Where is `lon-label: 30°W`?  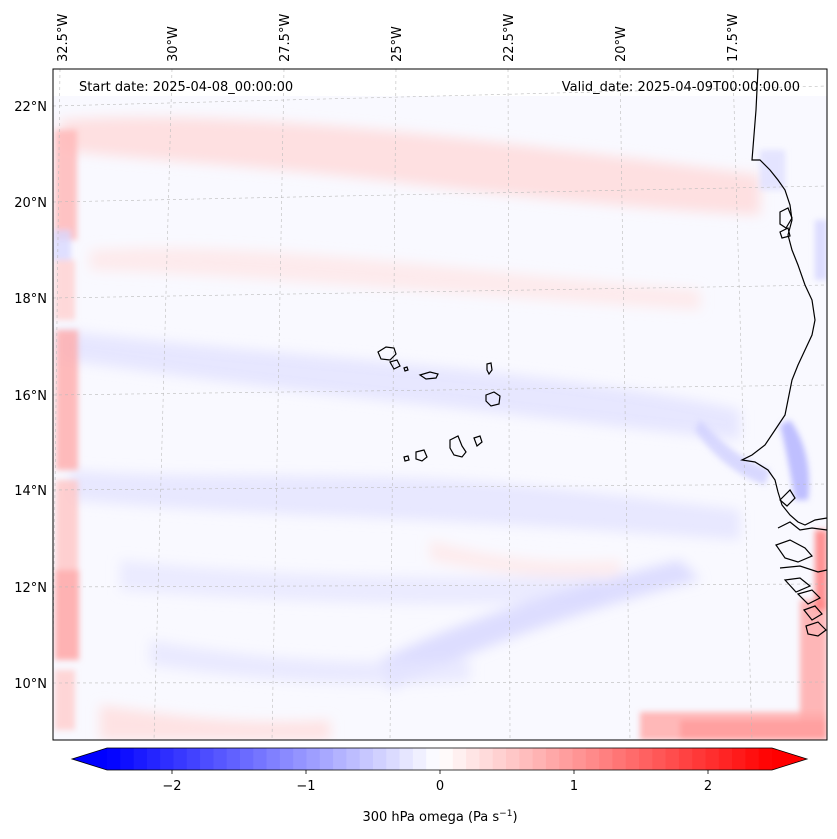 lon-label: 30°W is located at coordinates (173, 44).